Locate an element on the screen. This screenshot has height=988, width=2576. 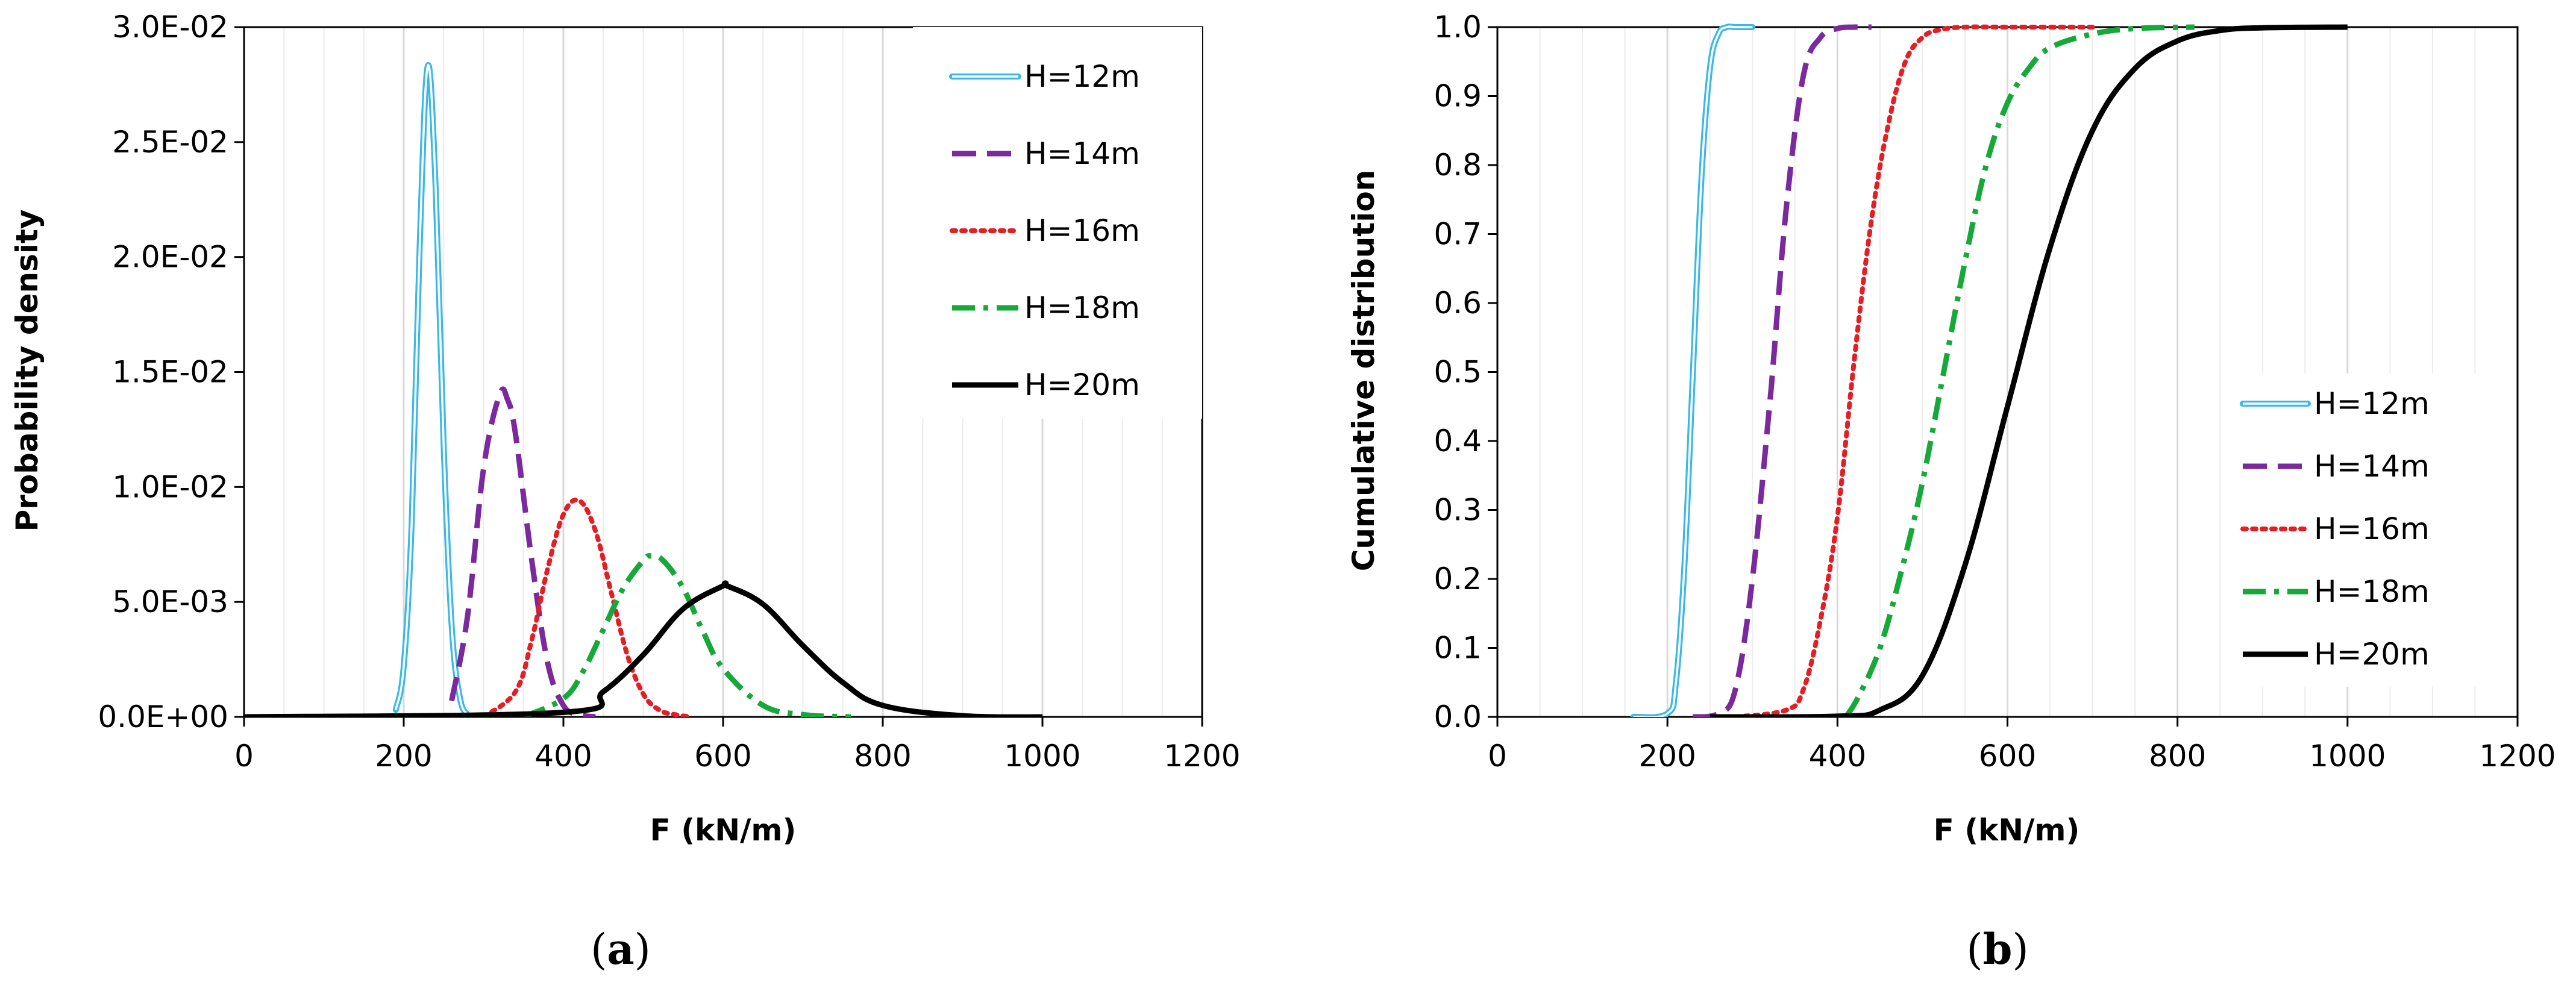
y-axis-title: Probability density is located at coordinates (27, 371).